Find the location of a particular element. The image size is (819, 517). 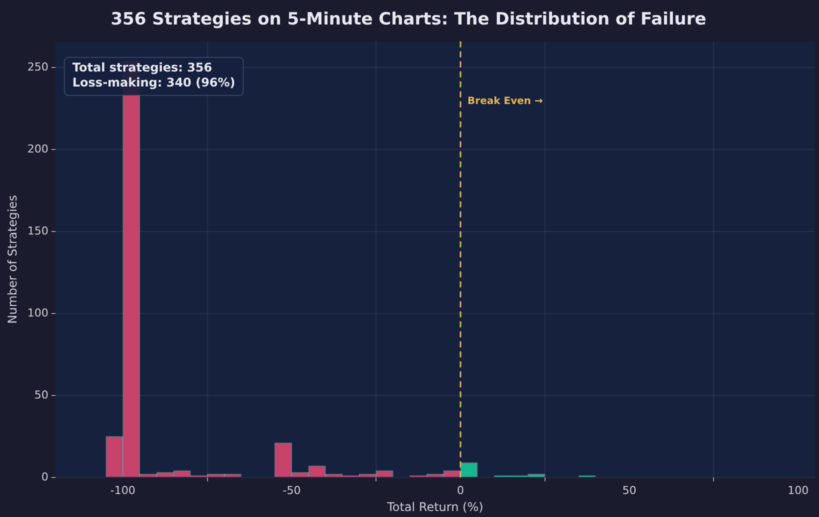

ref-line-label: Break Even → is located at coordinates (505, 101).